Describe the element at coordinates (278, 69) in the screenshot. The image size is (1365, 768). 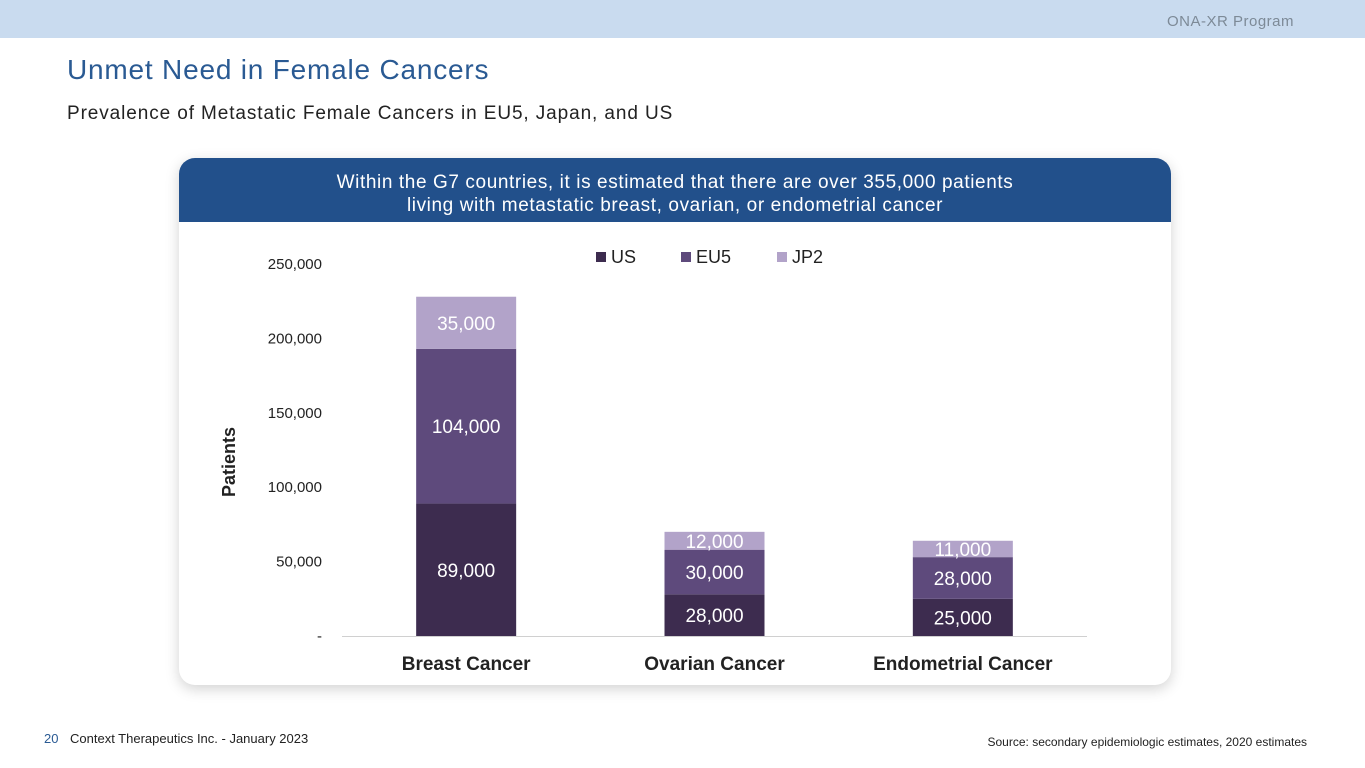
I see `page-title: Unmet Need in Female Cancers` at that location.